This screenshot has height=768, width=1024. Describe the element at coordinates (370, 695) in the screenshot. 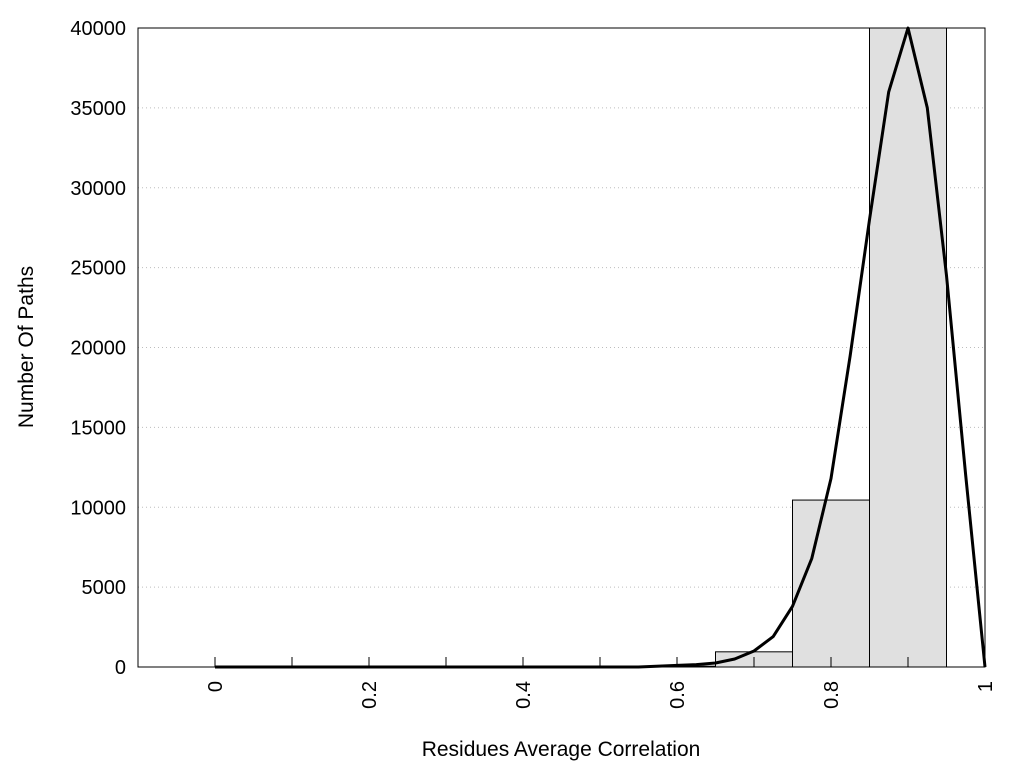

I see `x-tick-label: 0.2` at that location.